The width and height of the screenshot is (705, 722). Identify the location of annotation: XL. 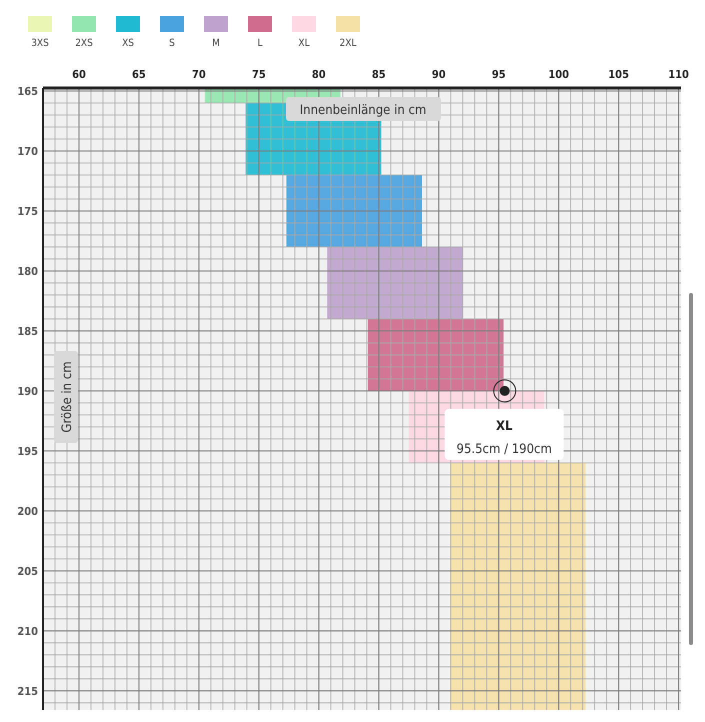
(504, 426).